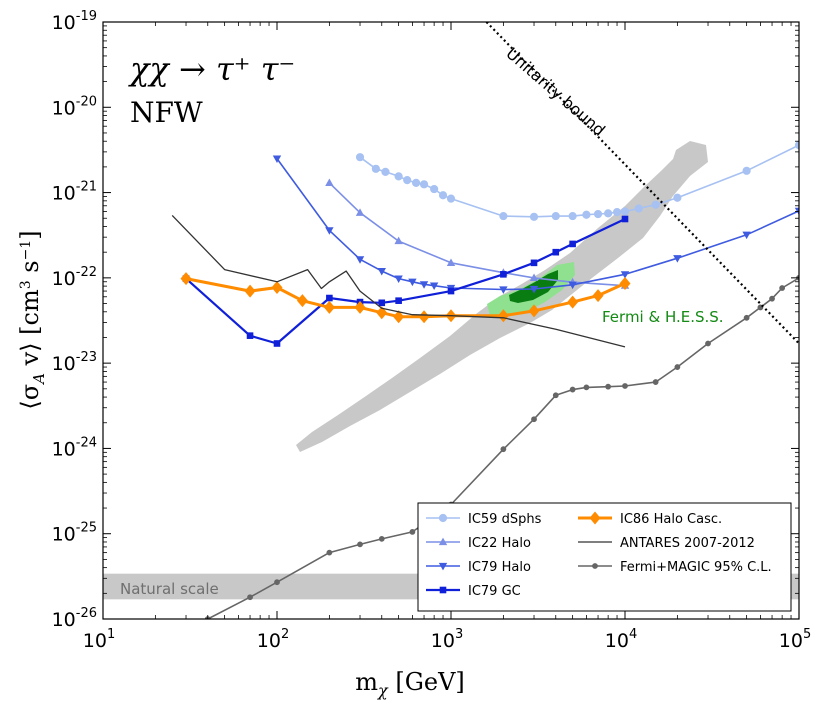 The width and height of the screenshot is (831, 706). Describe the element at coordinates (795, 639) in the screenshot. I see `x-tick-label: 10⁵` at that location.